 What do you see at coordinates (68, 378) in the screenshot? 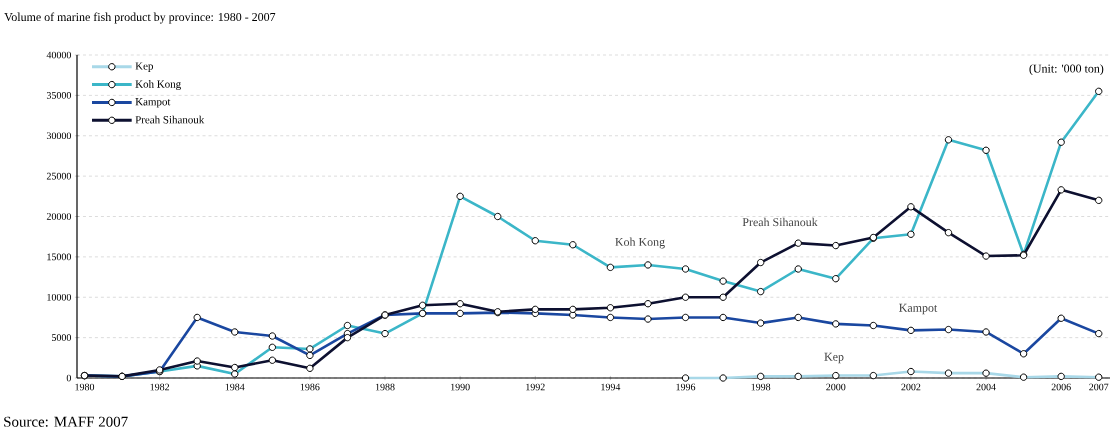
I see `y-tick-label: 0` at bounding box center [68, 378].